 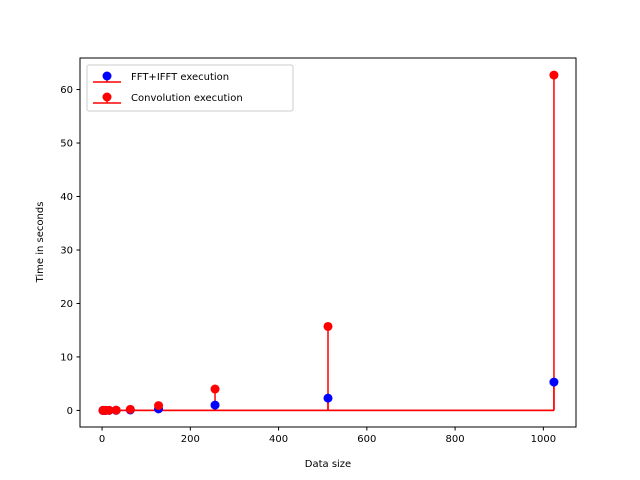 I want to click on legend: FFT+IFFT execution Convolution execution, so click(x=190, y=88).